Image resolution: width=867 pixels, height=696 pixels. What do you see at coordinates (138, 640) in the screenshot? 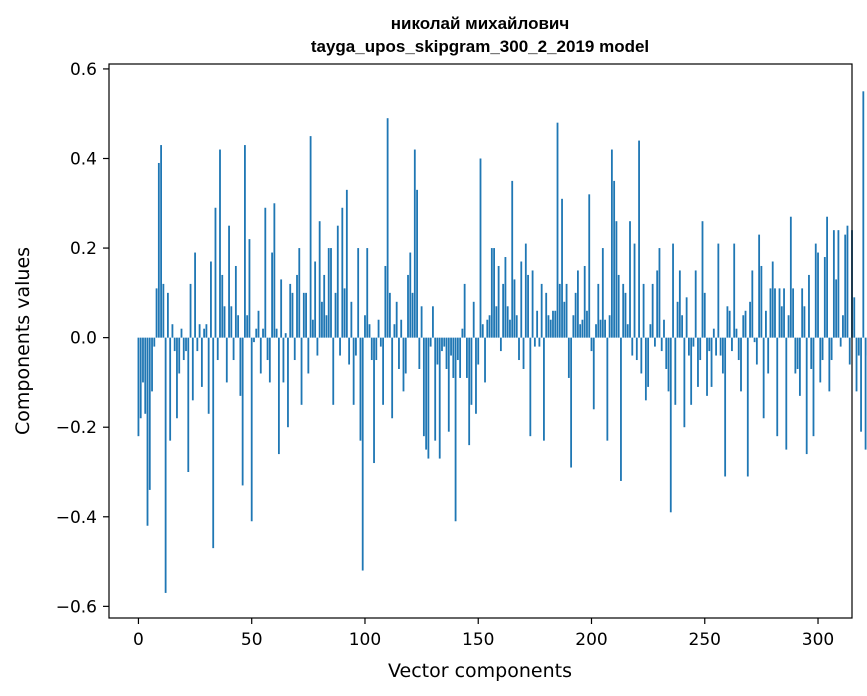
I see `x-tick-label: 0` at bounding box center [138, 640].